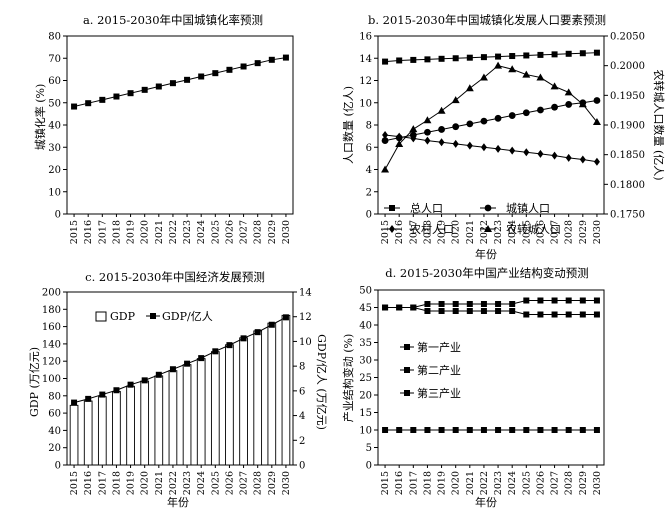  Describe the element at coordinates (627, 96) in the screenshot. I see `chart-b-y2-tick-label: 0.1950` at that location.